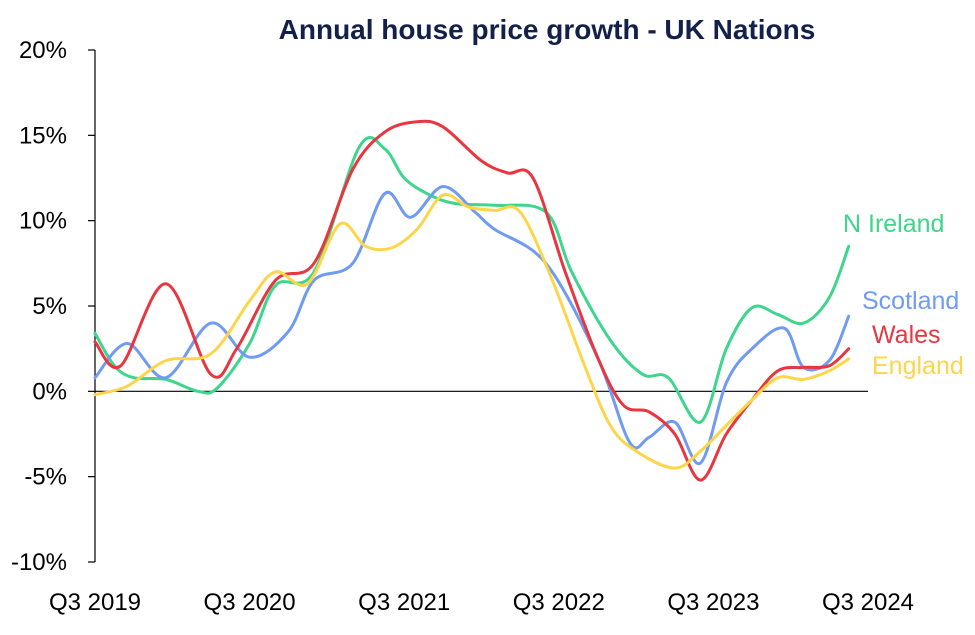 The height and width of the screenshot is (635, 975). Describe the element at coordinates (95, 602) in the screenshot. I see `x-tick-label: Q3 2019` at that location.